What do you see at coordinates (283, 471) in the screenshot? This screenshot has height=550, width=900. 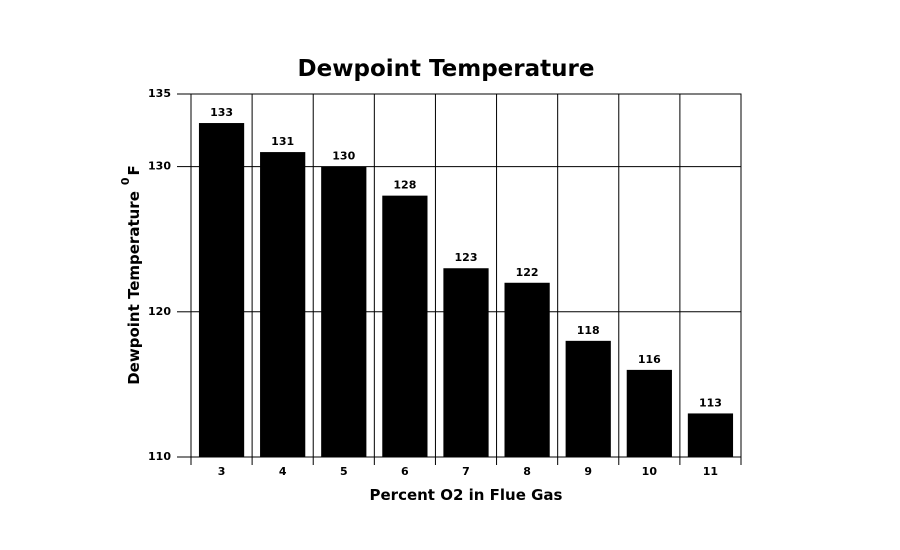 I see `x-tick-label: 4` at bounding box center [283, 471].